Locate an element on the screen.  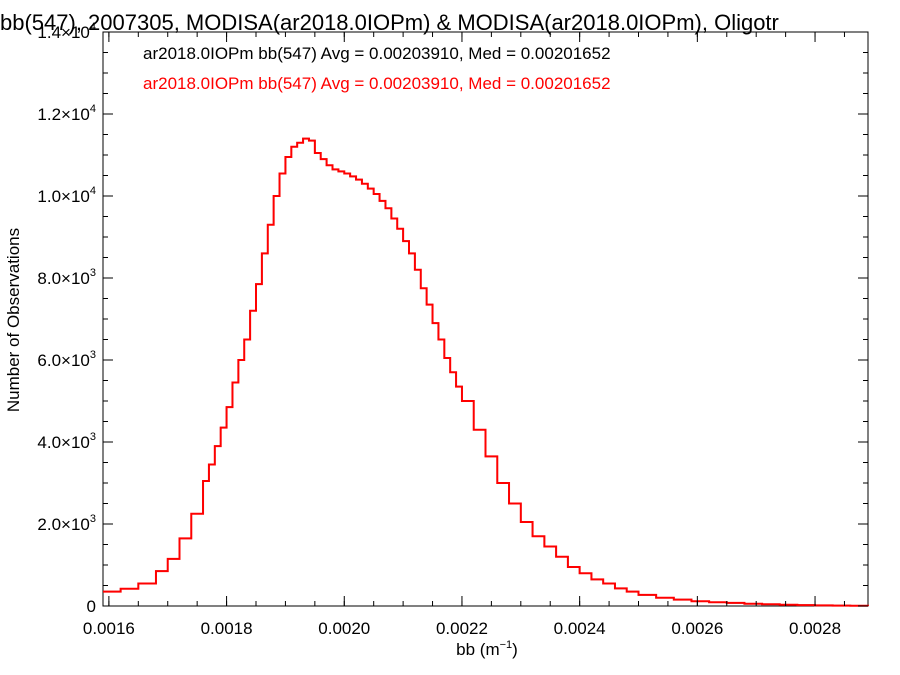
x-tick-label: 0.0024 is located at coordinates (580, 628).